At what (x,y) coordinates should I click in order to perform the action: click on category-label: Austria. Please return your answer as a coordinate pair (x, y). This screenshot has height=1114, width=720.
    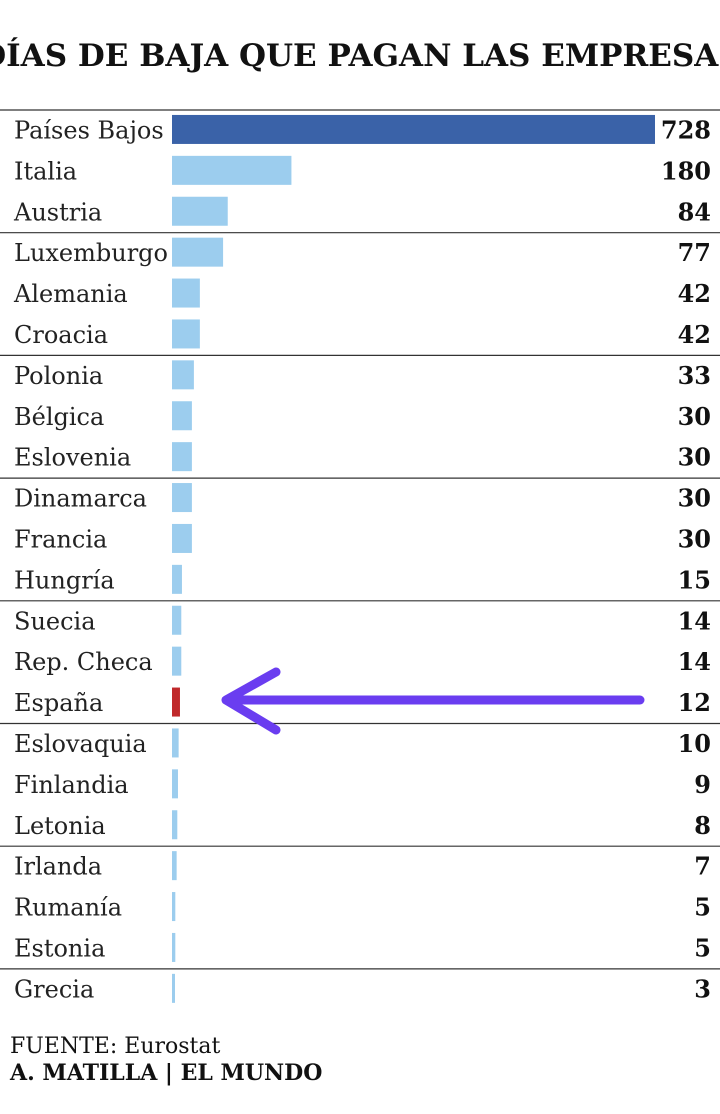
    Looking at the image, I should click on (57, 212).